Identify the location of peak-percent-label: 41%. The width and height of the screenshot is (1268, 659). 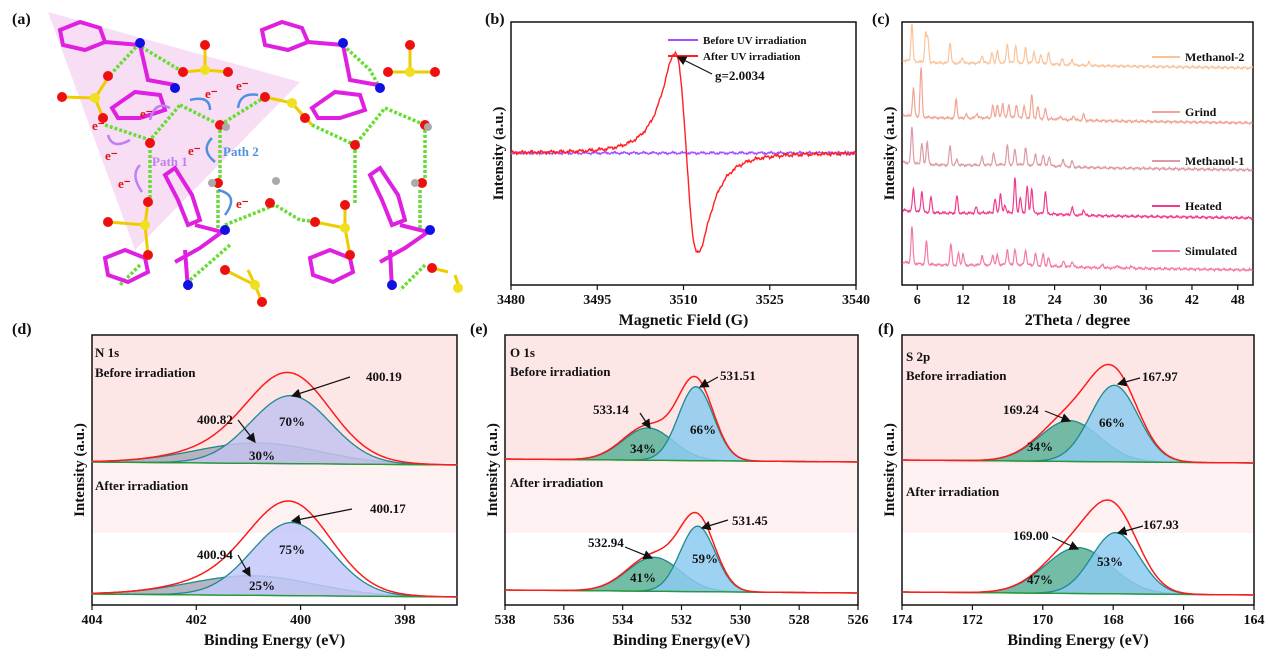
(643, 577).